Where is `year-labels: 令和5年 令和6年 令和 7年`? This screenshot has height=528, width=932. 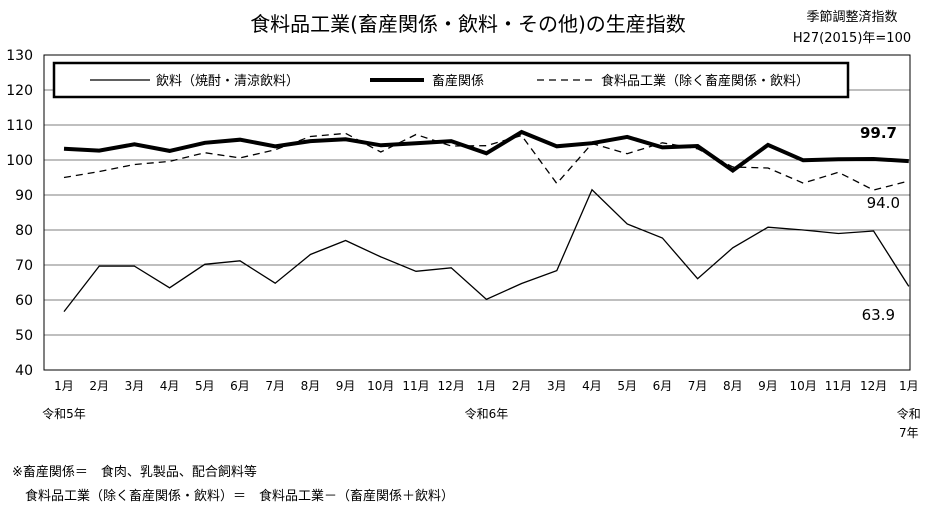
year-labels: 令和5年 令和6年 令和 7年 is located at coordinates (481, 423).